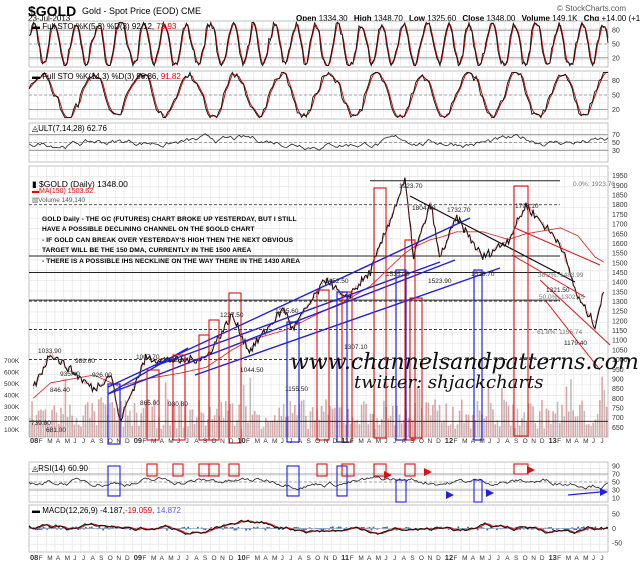 This screenshot has width=640, height=566. What do you see at coordinates (618, 370) in the screenshot?
I see `svg-text: 950` at bounding box center [618, 370].